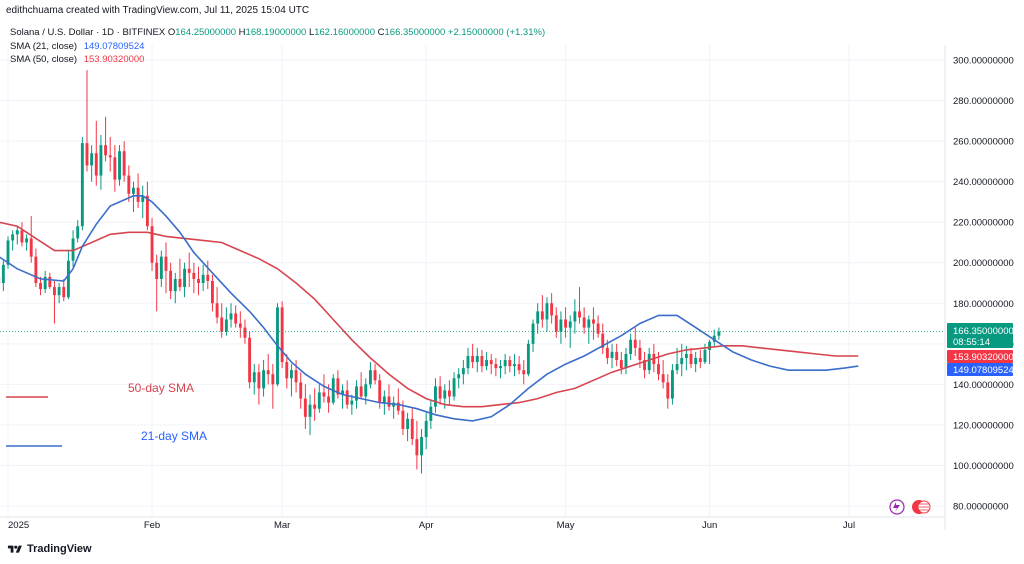 This screenshot has width=1024, height=564. Describe the element at coordinates (77, 59) in the screenshot. I see `sma50-legend: SMA (50, close) 153.90320000` at that location.